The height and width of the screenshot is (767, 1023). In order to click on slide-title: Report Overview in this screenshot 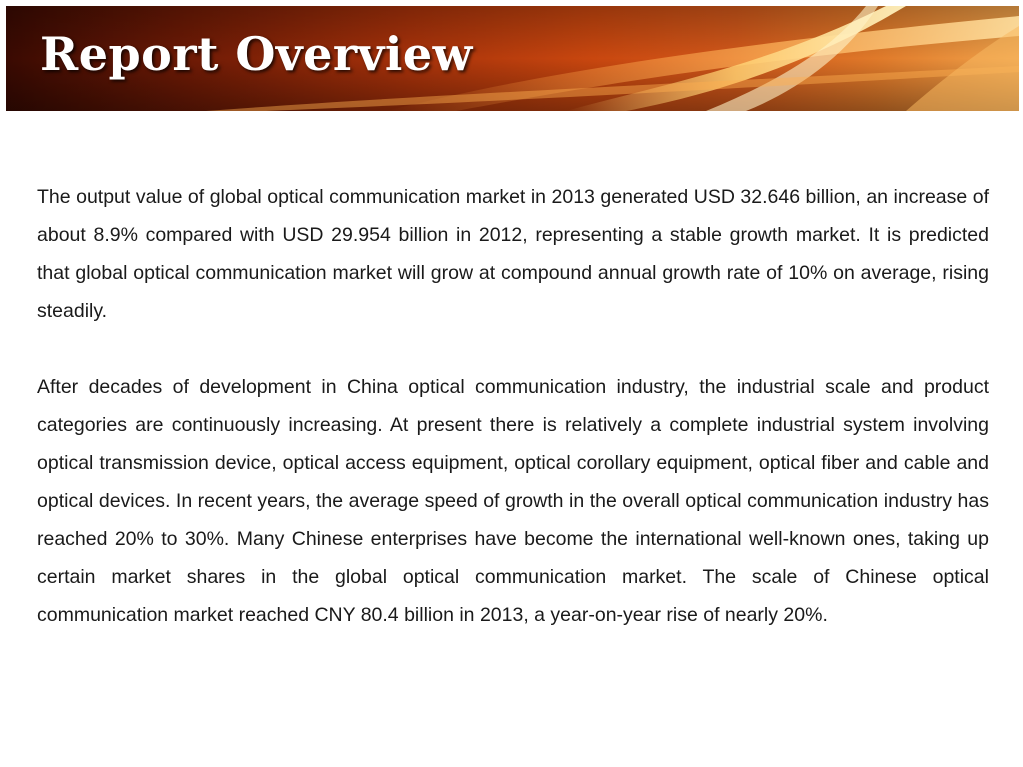, I will do `click(256, 54)`.